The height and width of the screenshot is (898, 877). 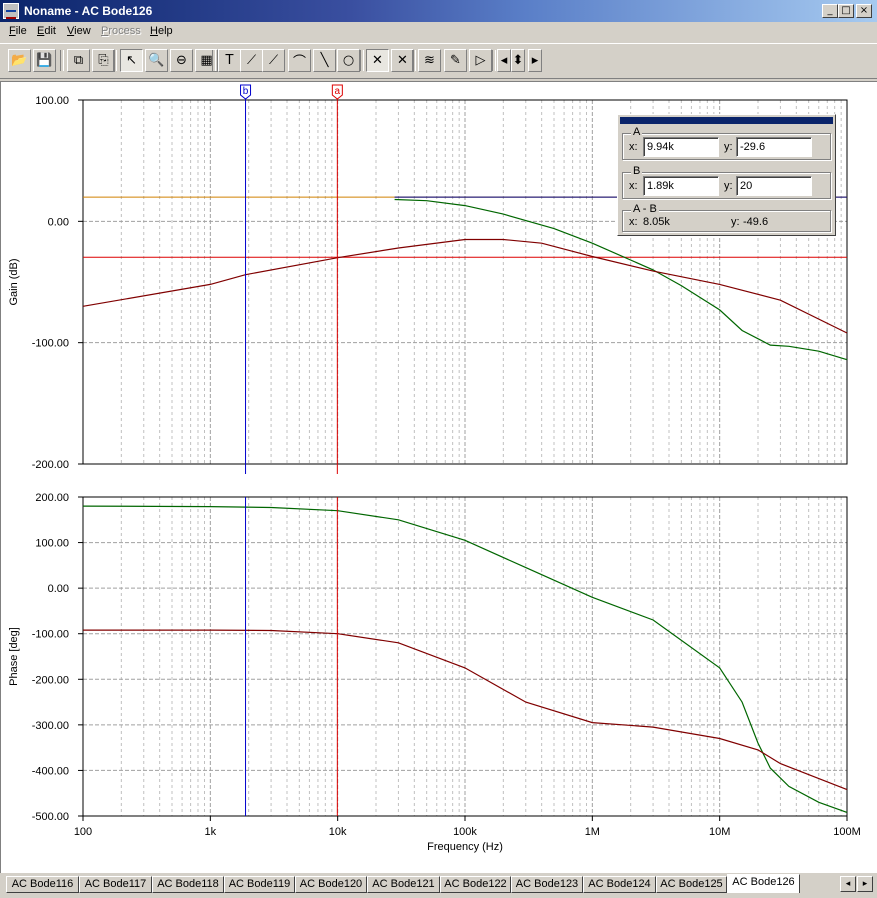 I want to click on cursor-b-handle, so click(x=246, y=92).